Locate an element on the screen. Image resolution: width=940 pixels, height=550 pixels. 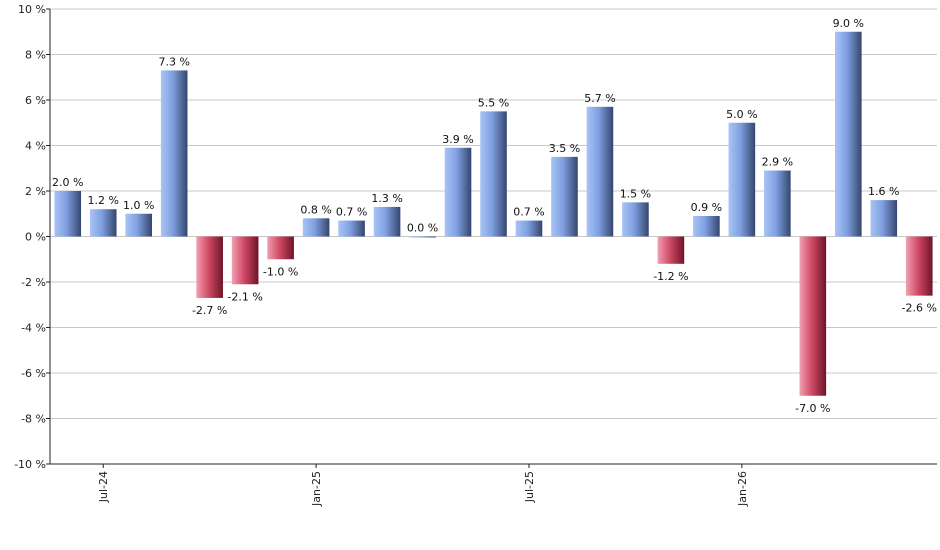
x-tick-label: Jan-25 is located at coordinates (316, 489).